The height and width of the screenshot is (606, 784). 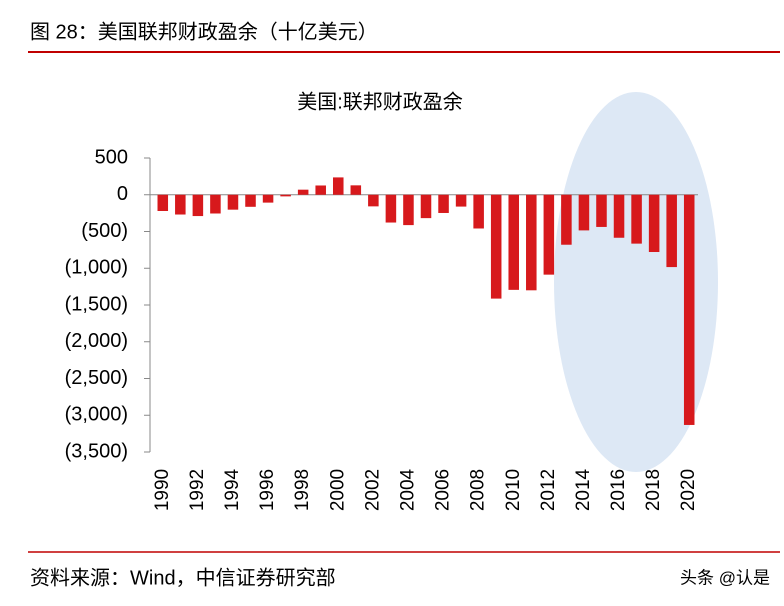 I want to click on y-tick-label: (1,000), so click(x=96, y=268).